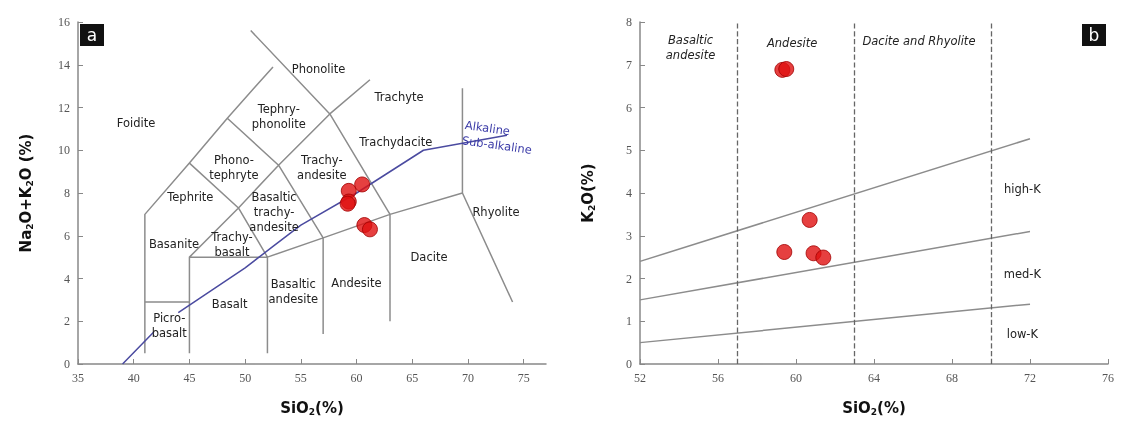 The width and height of the screenshot is (1140, 434). I want to click on chart-title: b, so click(1094, 35).